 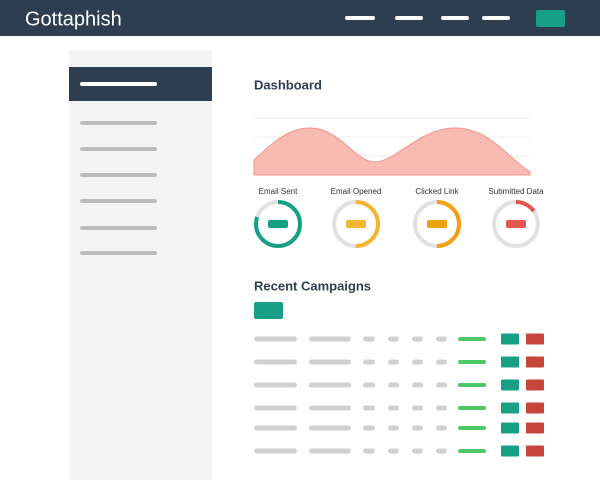 I want to click on nav-button, so click(x=550, y=18).